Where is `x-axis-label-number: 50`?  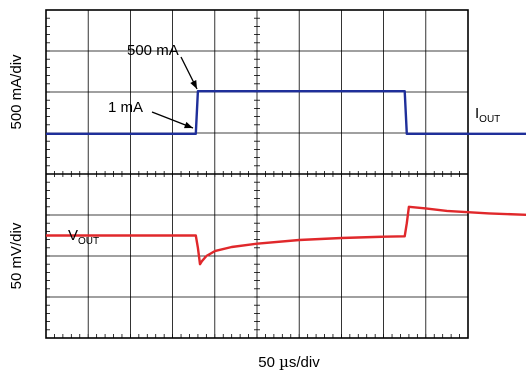 x-axis-label-number: 50 is located at coordinates (266, 362).